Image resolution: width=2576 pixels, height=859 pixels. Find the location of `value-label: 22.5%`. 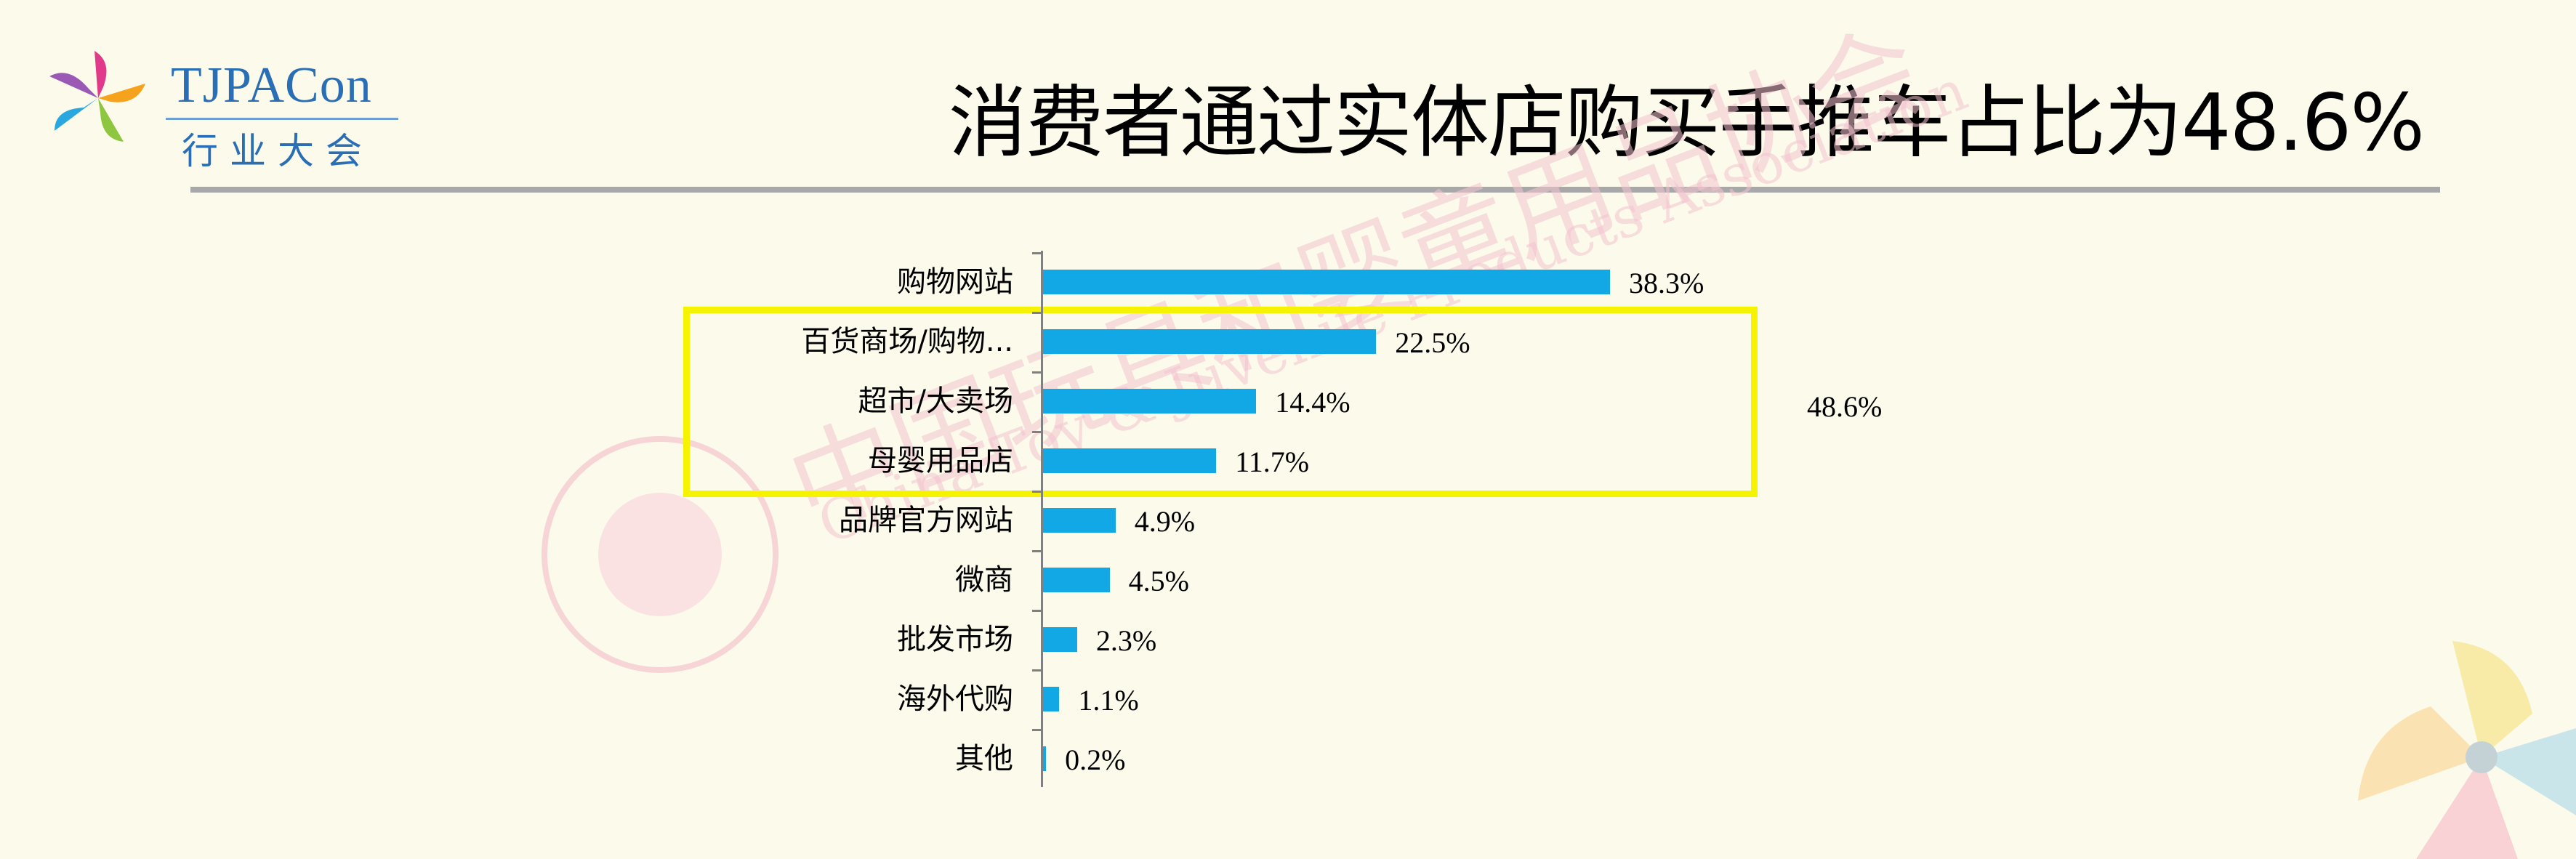

value-label: 22.5% is located at coordinates (1432, 342).